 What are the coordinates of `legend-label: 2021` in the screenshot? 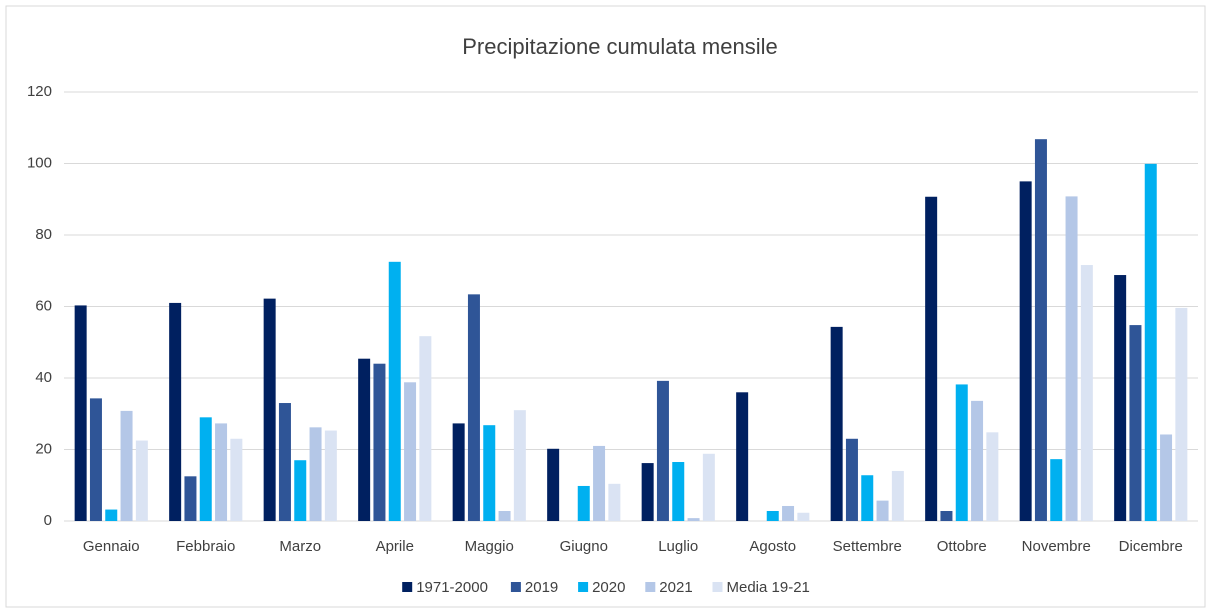 It's located at (675, 587).